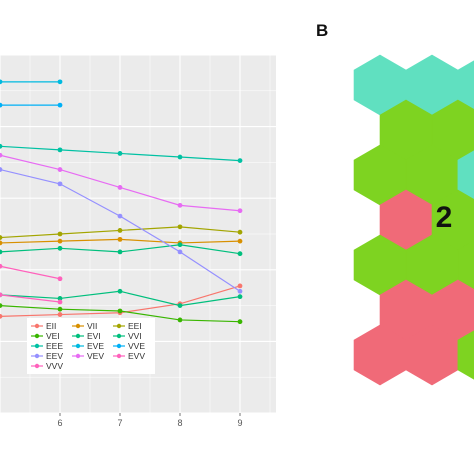 The image size is (474, 474). I want to click on series-vve, so click(31, 105).